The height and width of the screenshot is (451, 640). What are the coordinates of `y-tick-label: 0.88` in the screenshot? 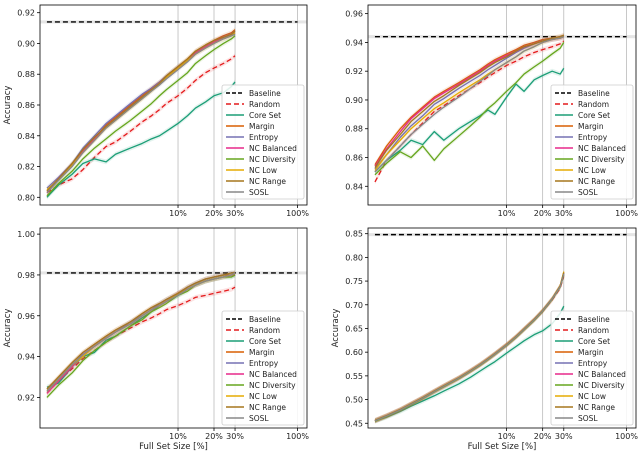 It's located at (26, 74).